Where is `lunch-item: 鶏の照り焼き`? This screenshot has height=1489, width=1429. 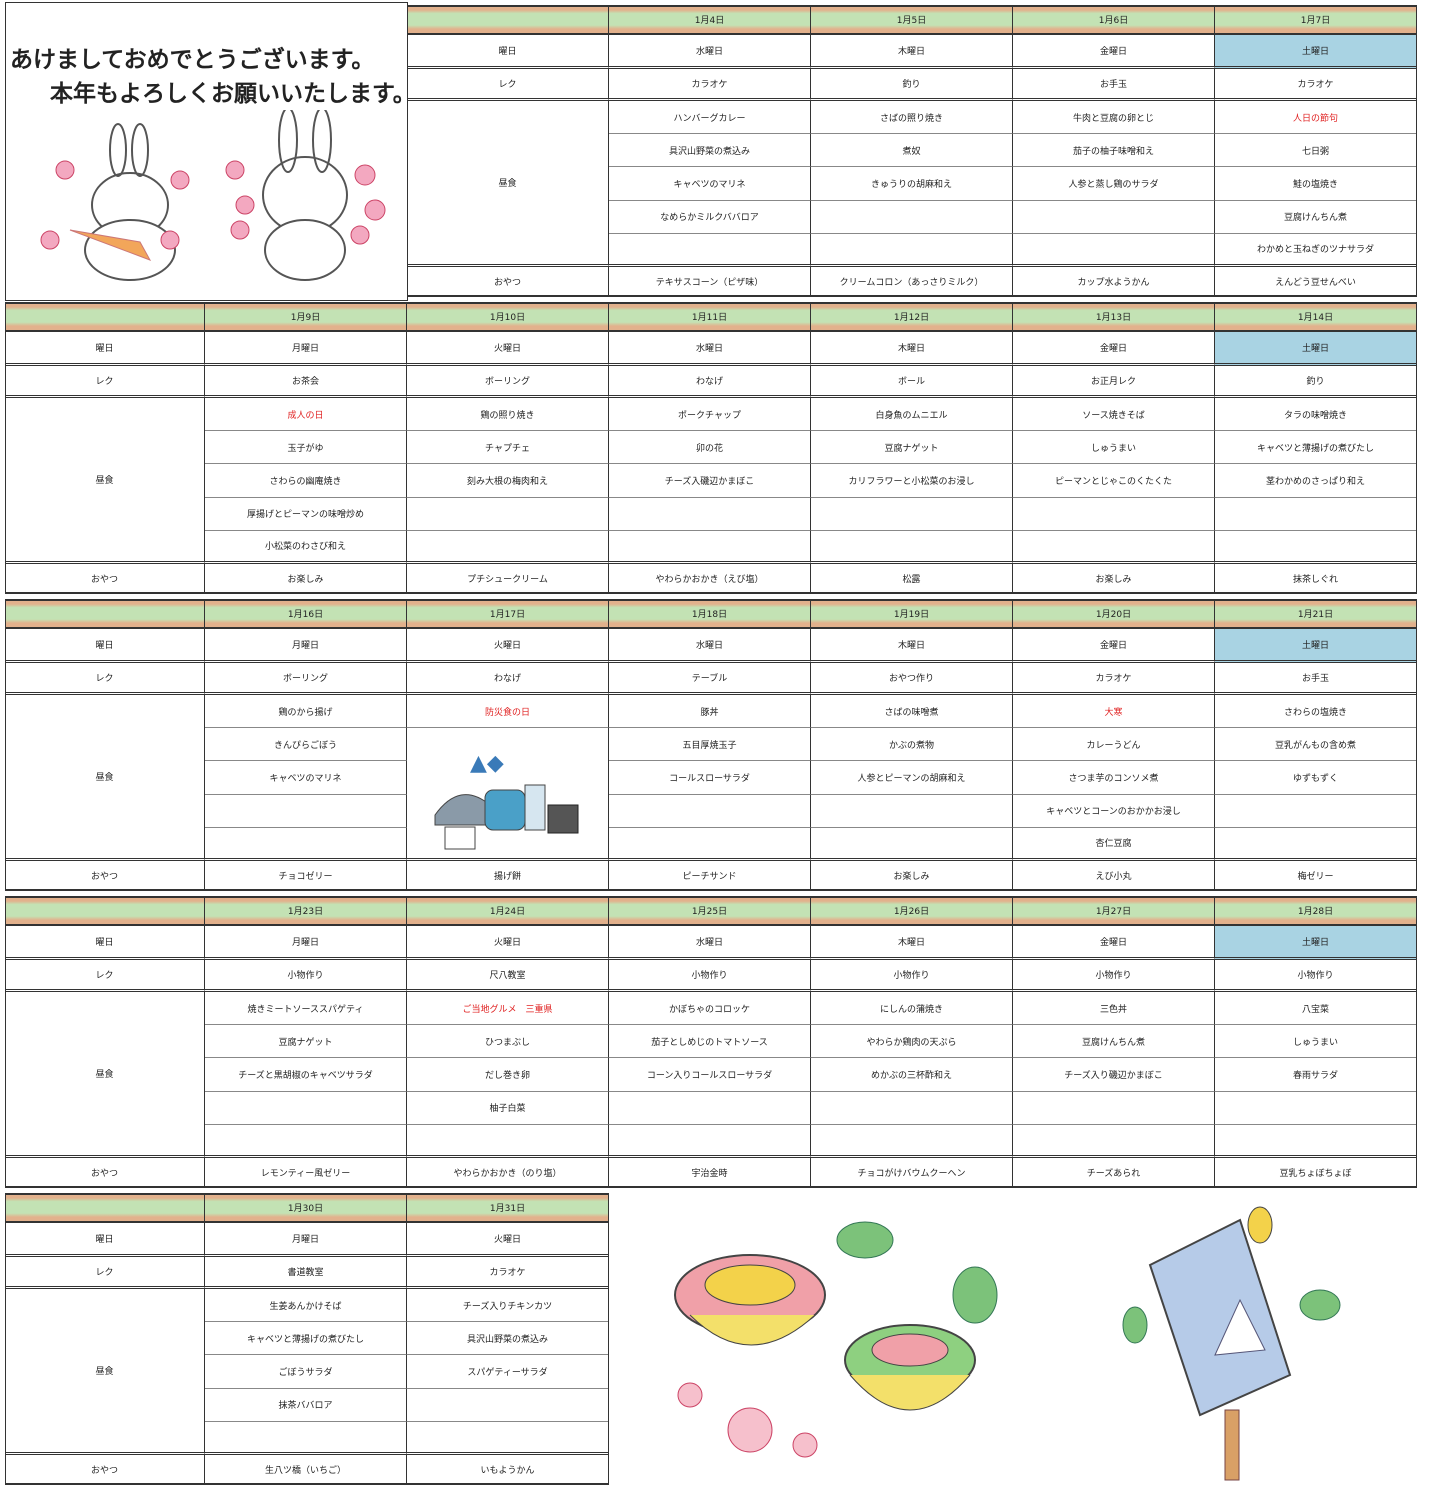
lunch-item: 鶏の照り焼き is located at coordinates (508, 415).